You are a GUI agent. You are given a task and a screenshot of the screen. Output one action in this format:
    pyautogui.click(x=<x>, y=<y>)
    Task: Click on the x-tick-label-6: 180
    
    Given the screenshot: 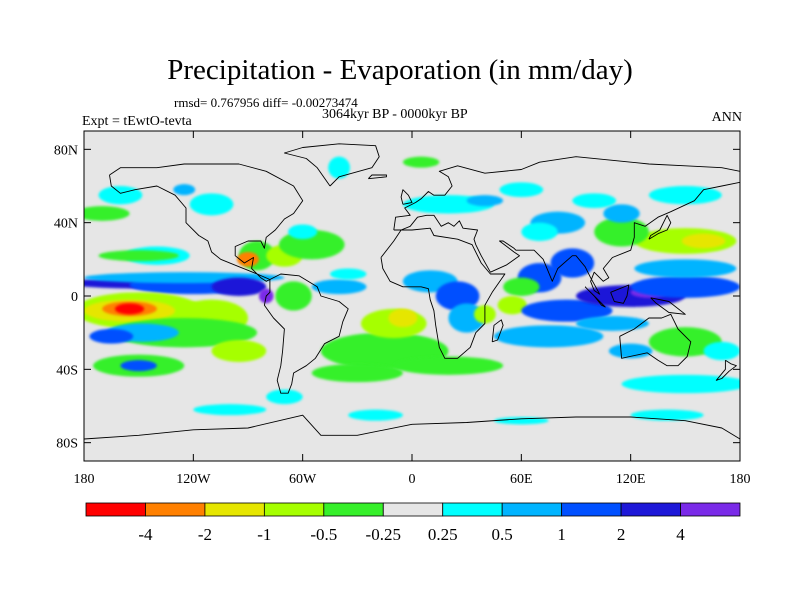 What is the action you would take?
    pyautogui.click(x=740, y=479)
    